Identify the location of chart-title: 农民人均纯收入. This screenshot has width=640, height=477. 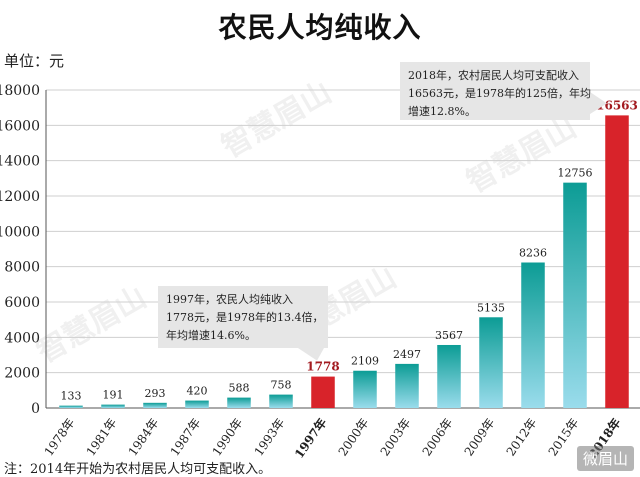
(320, 27).